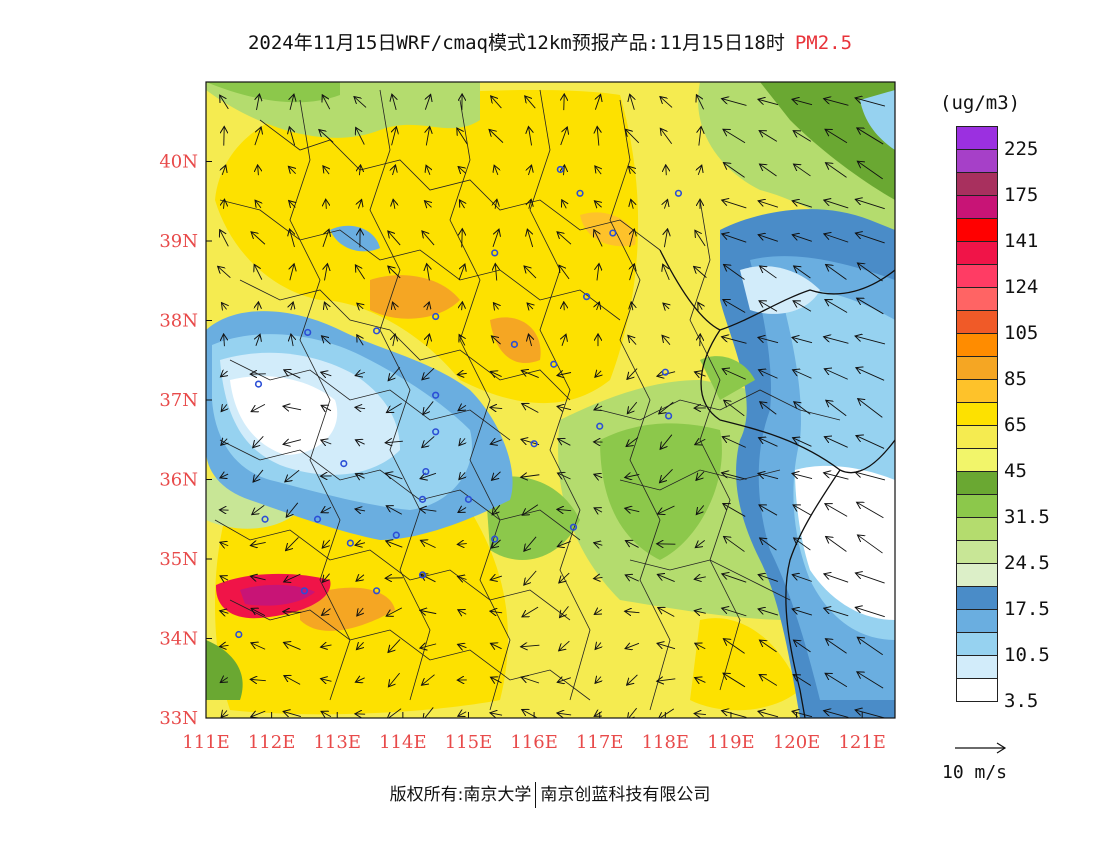 Image resolution: width=1100 pixels, height=850 pixels. I want to click on legend-label: 65, so click(1015, 425).